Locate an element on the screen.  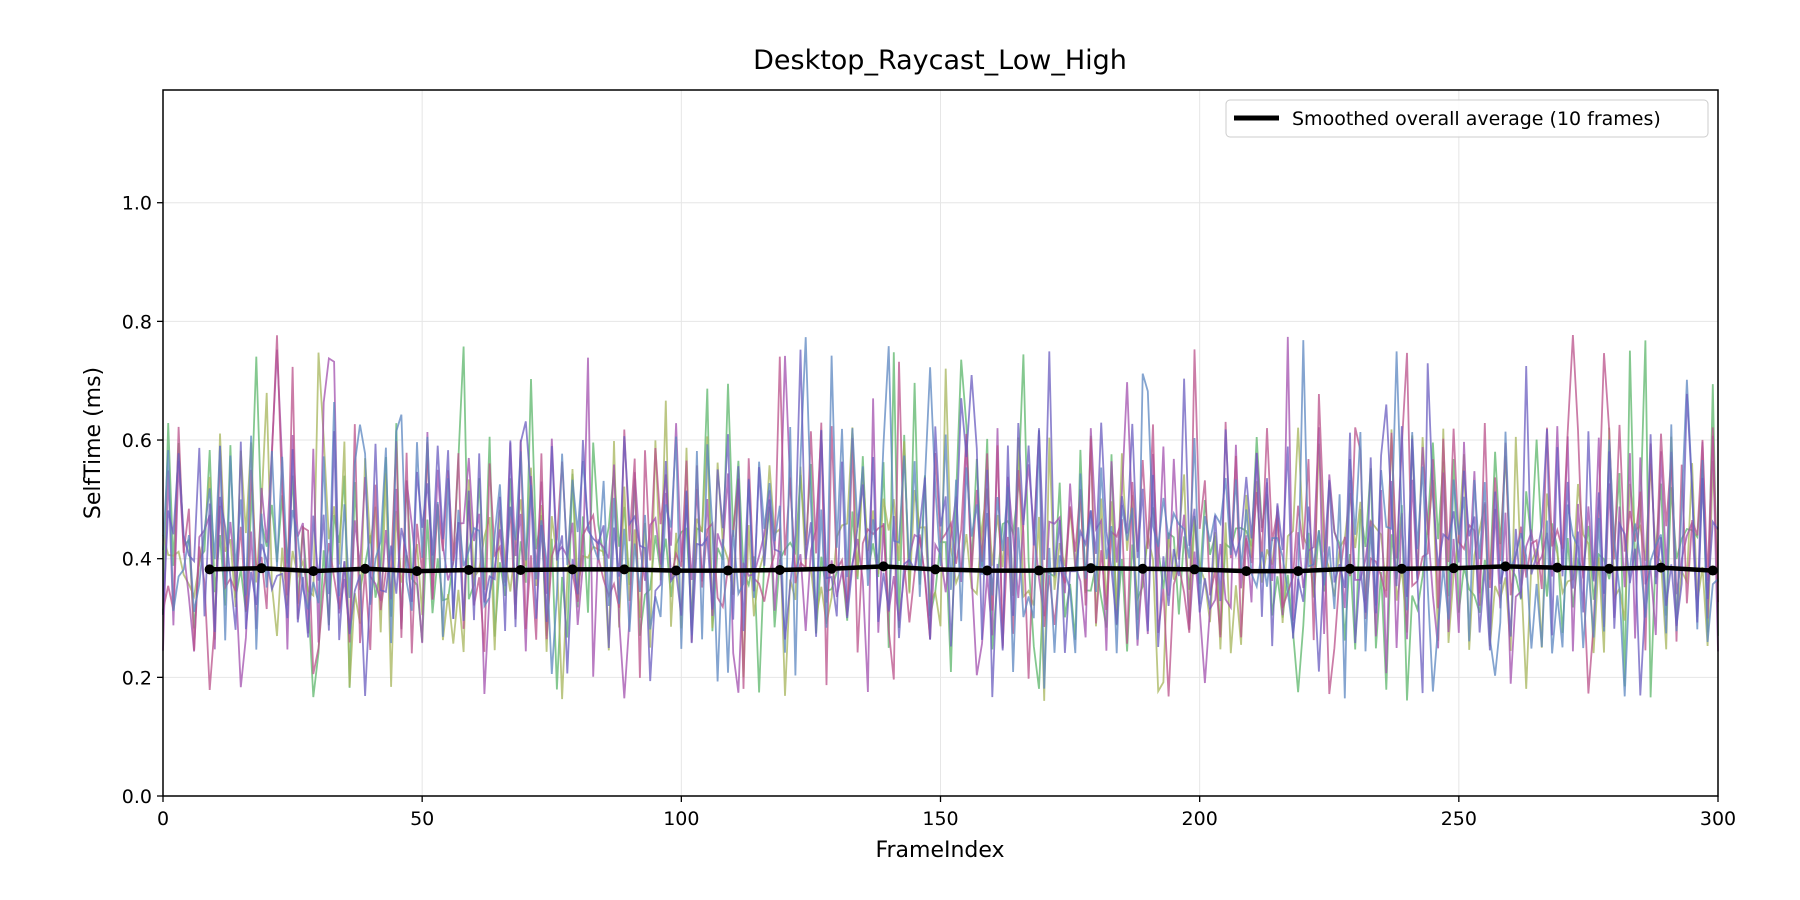
x-tick-label: 250 is located at coordinates (1459, 819).